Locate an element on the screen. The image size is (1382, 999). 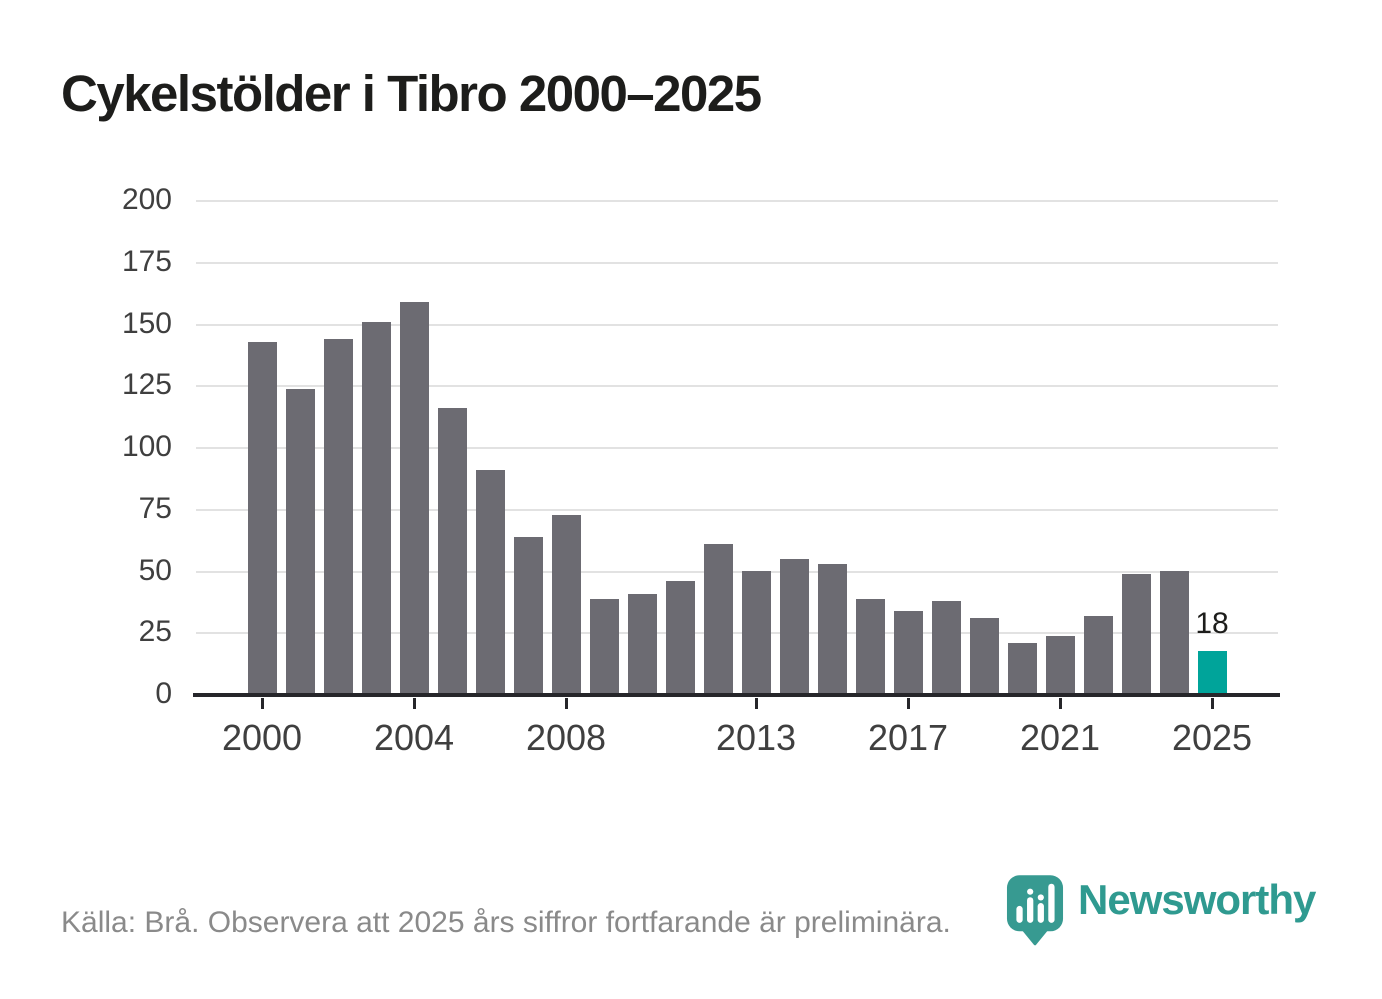
bar-2022 is located at coordinates (1098, 655).